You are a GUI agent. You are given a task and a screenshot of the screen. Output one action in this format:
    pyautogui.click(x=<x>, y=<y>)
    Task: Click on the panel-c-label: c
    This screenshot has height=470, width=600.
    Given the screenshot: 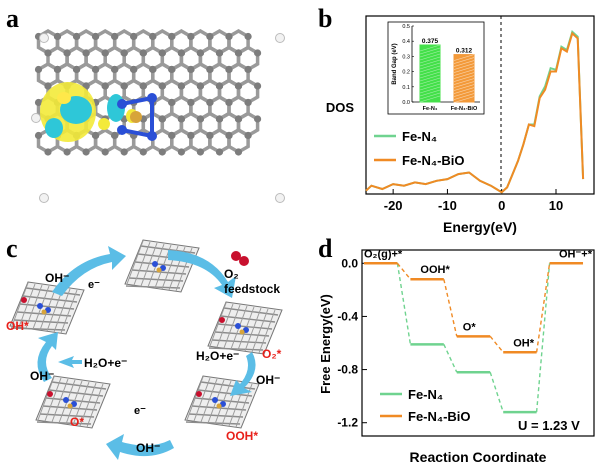 What is the action you would take?
    pyautogui.click(x=12, y=248)
    